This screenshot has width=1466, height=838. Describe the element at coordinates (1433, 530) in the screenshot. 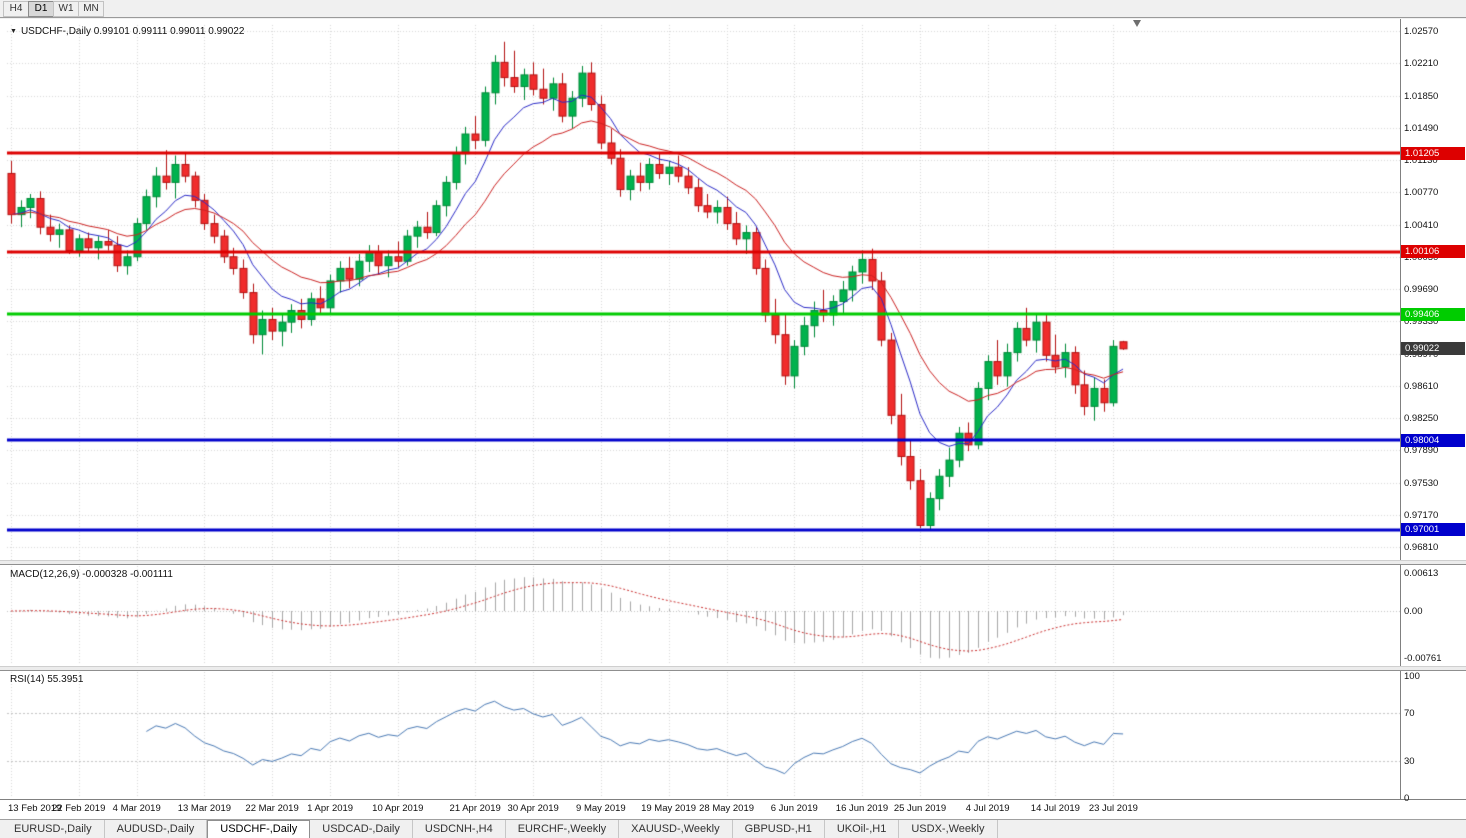

I see `level-badge-0.97001: 0.97001` at that location.